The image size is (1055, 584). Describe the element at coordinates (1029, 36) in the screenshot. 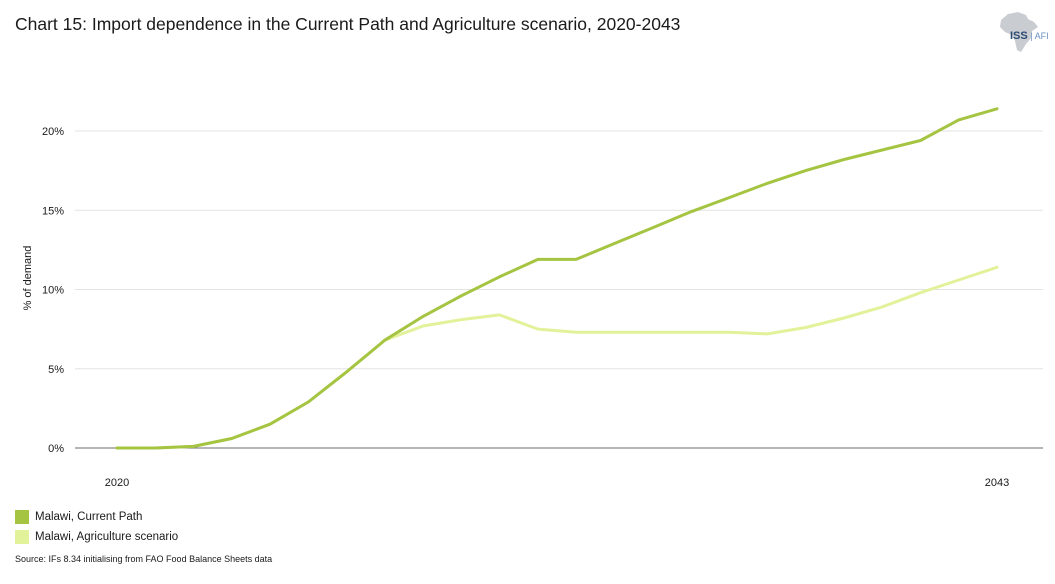

I see `logo-text: ISS | AFI` at that location.